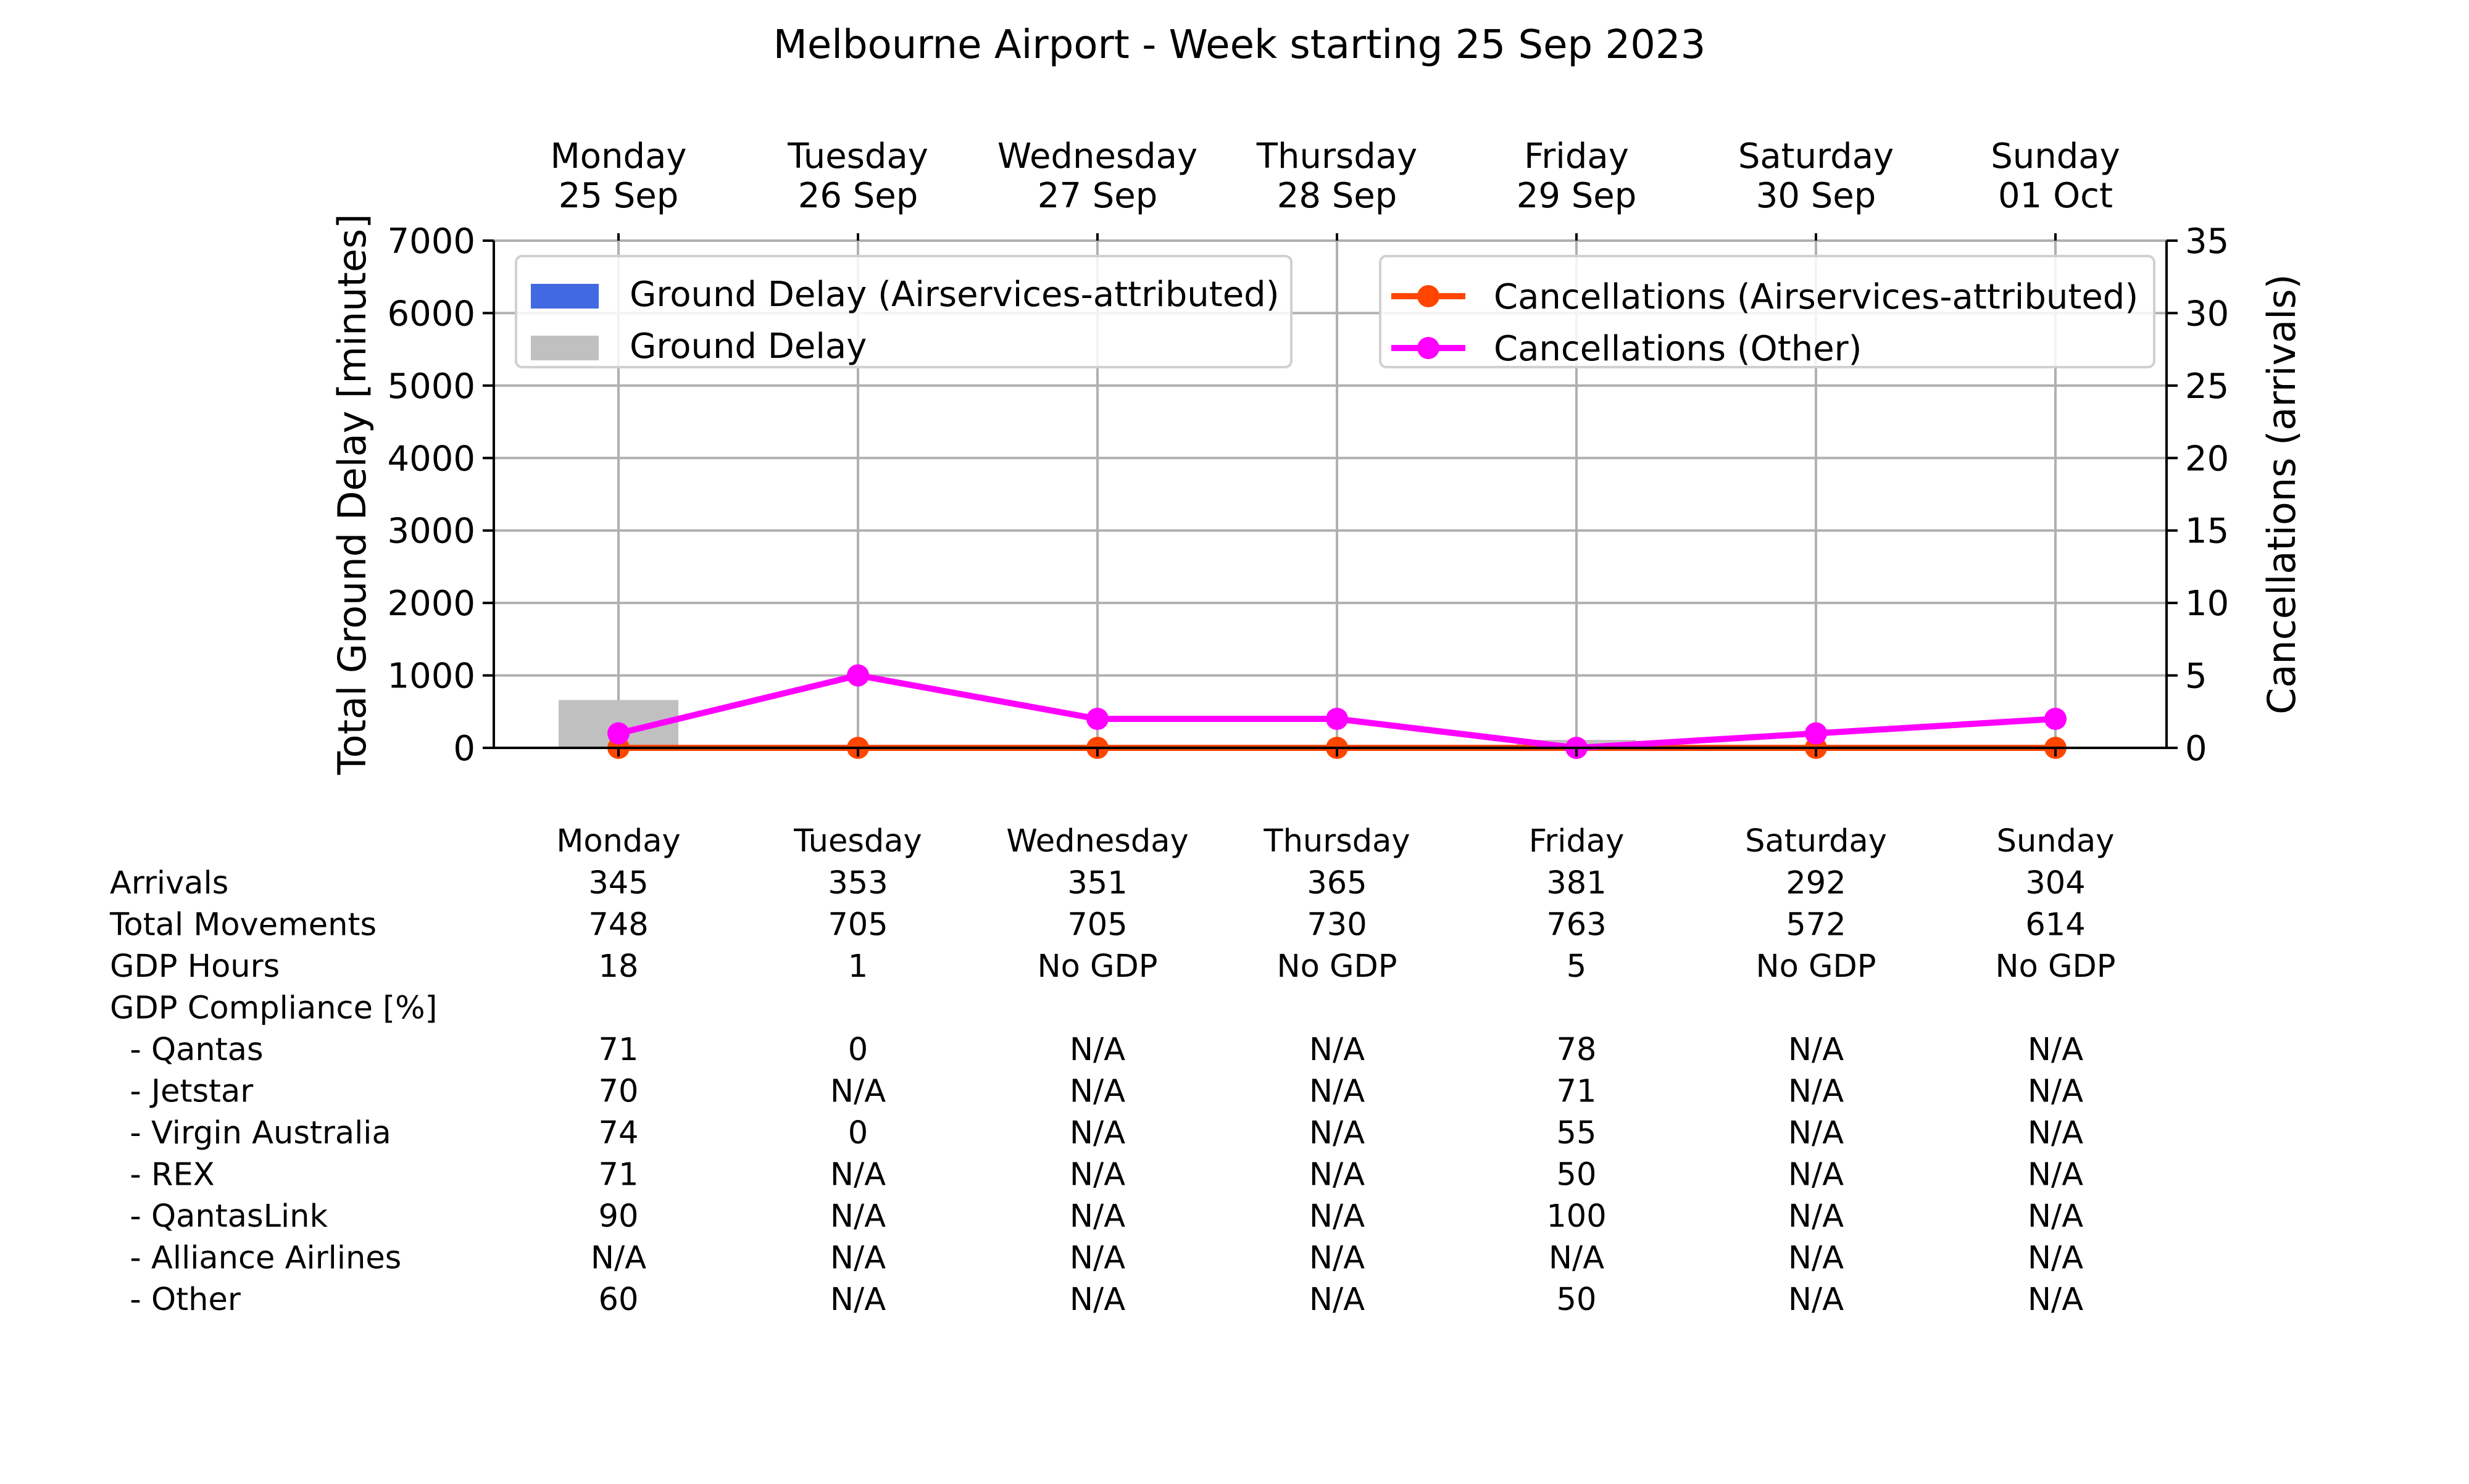 The width and height of the screenshot is (2469, 1484). What do you see at coordinates (195, 966) in the screenshot?
I see `table-row-label: GDP Hours` at bounding box center [195, 966].